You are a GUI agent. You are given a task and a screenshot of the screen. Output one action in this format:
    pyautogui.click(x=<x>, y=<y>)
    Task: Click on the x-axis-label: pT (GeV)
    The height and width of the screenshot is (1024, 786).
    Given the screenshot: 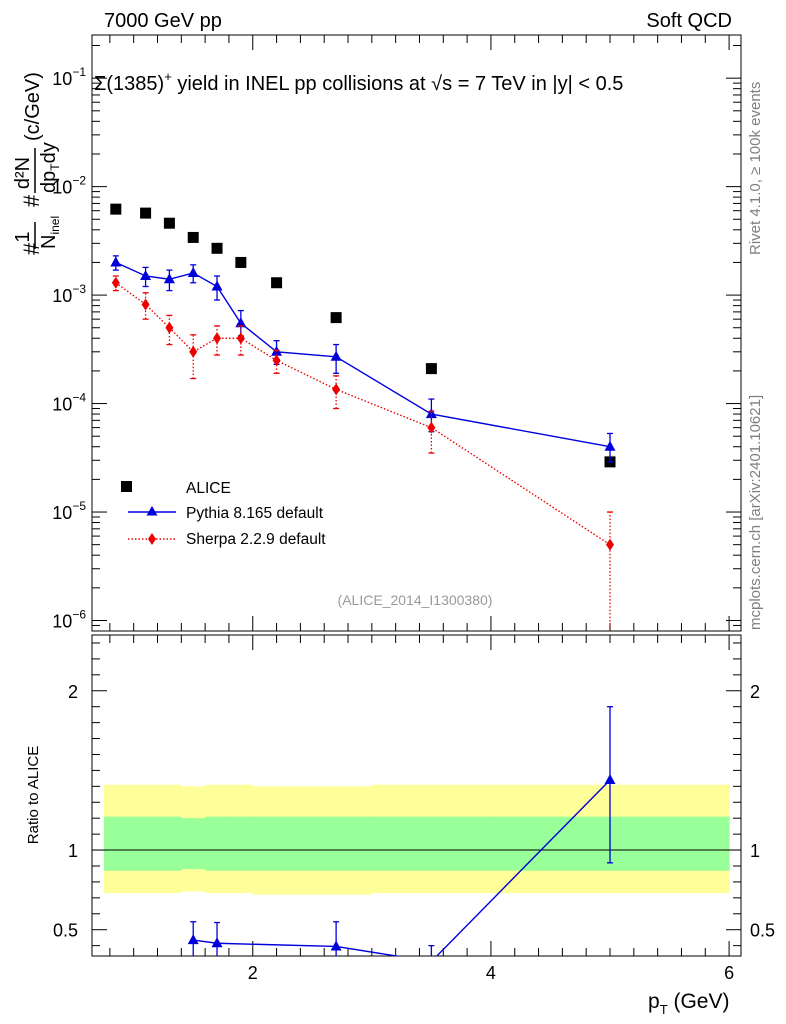 What is the action you would take?
    pyautogui.click(x=689, y=1003)
    